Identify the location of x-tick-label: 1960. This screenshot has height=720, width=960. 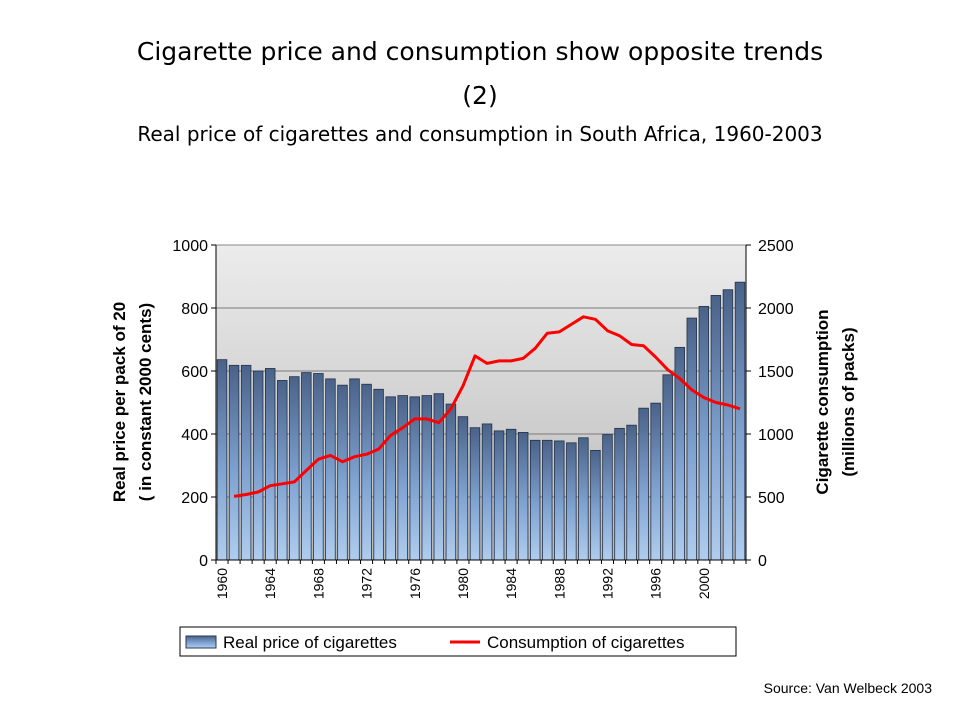
(222, 583).